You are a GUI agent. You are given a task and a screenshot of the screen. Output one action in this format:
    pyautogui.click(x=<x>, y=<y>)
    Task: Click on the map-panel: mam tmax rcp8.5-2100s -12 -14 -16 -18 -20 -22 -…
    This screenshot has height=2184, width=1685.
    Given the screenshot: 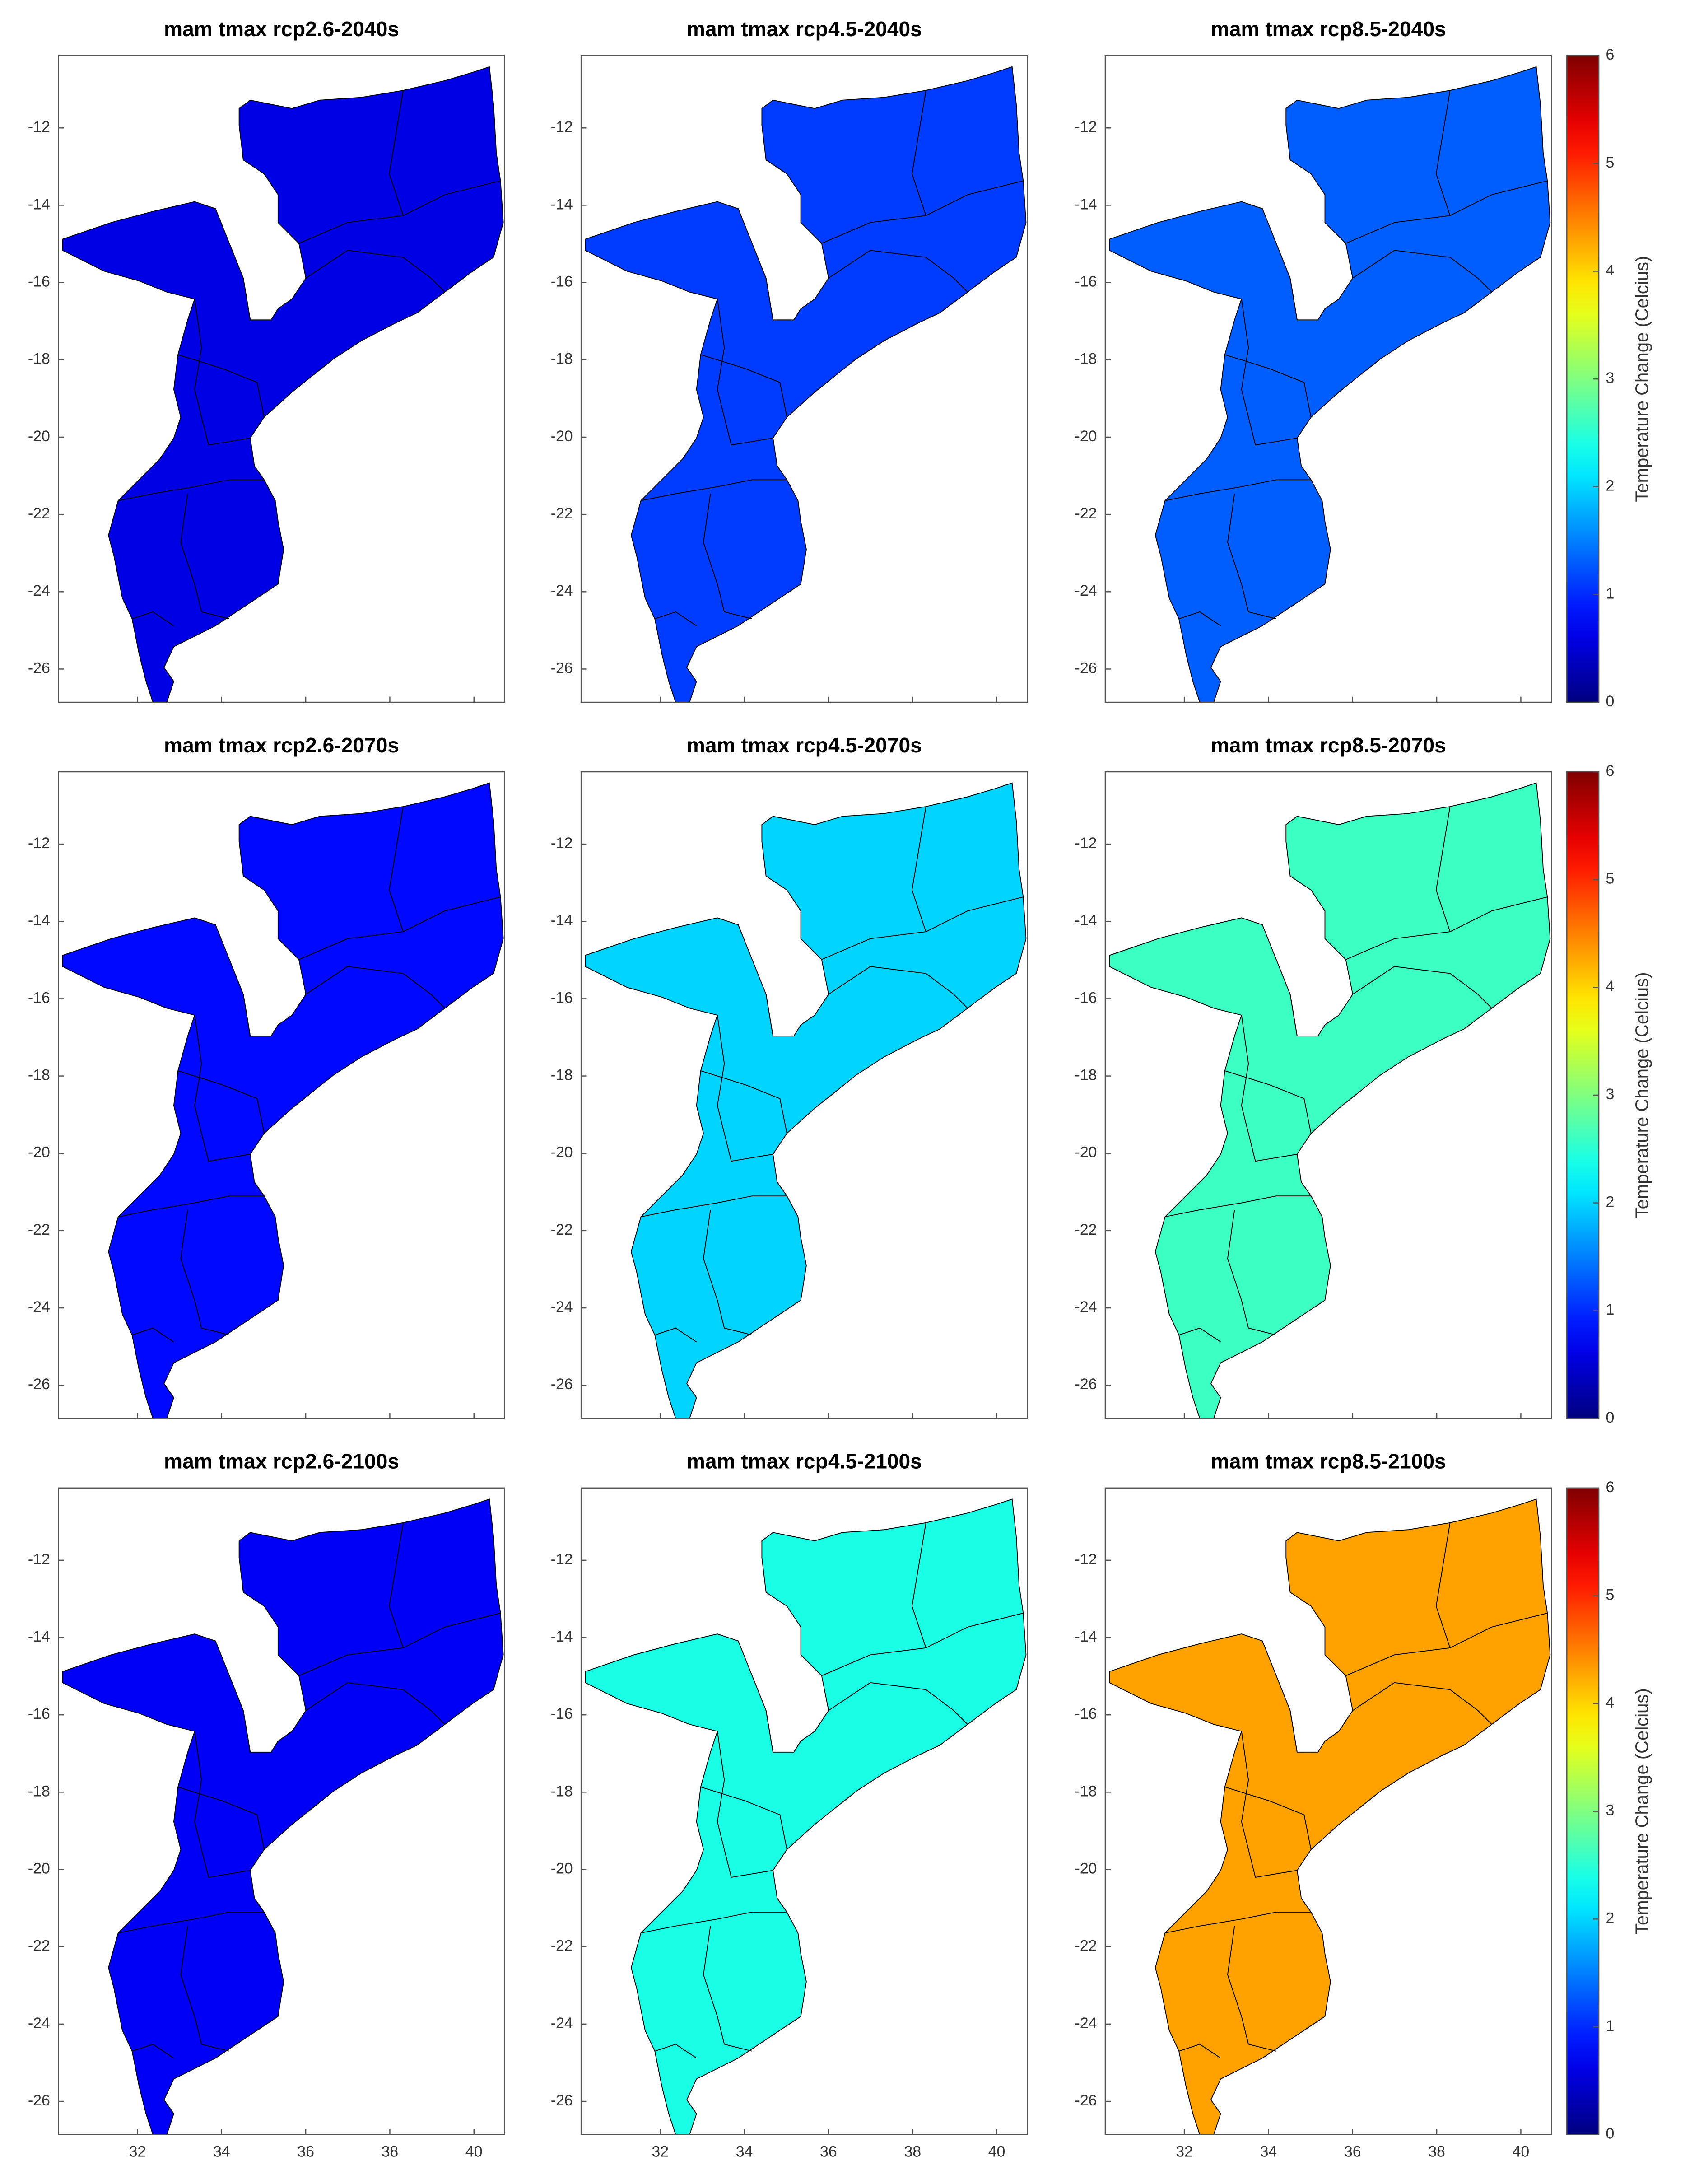 What is the action you would take?
    pyautogui.click(x=1313, y=1805)
    